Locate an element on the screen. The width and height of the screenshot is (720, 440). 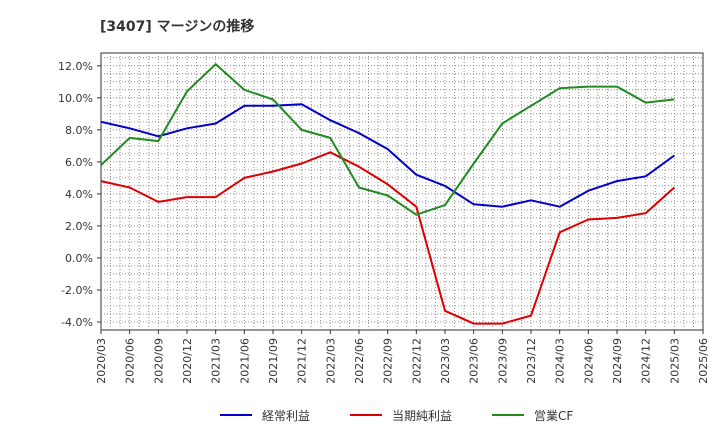
x-tick-label: 2025/06 is located at coordinates (703, 361).